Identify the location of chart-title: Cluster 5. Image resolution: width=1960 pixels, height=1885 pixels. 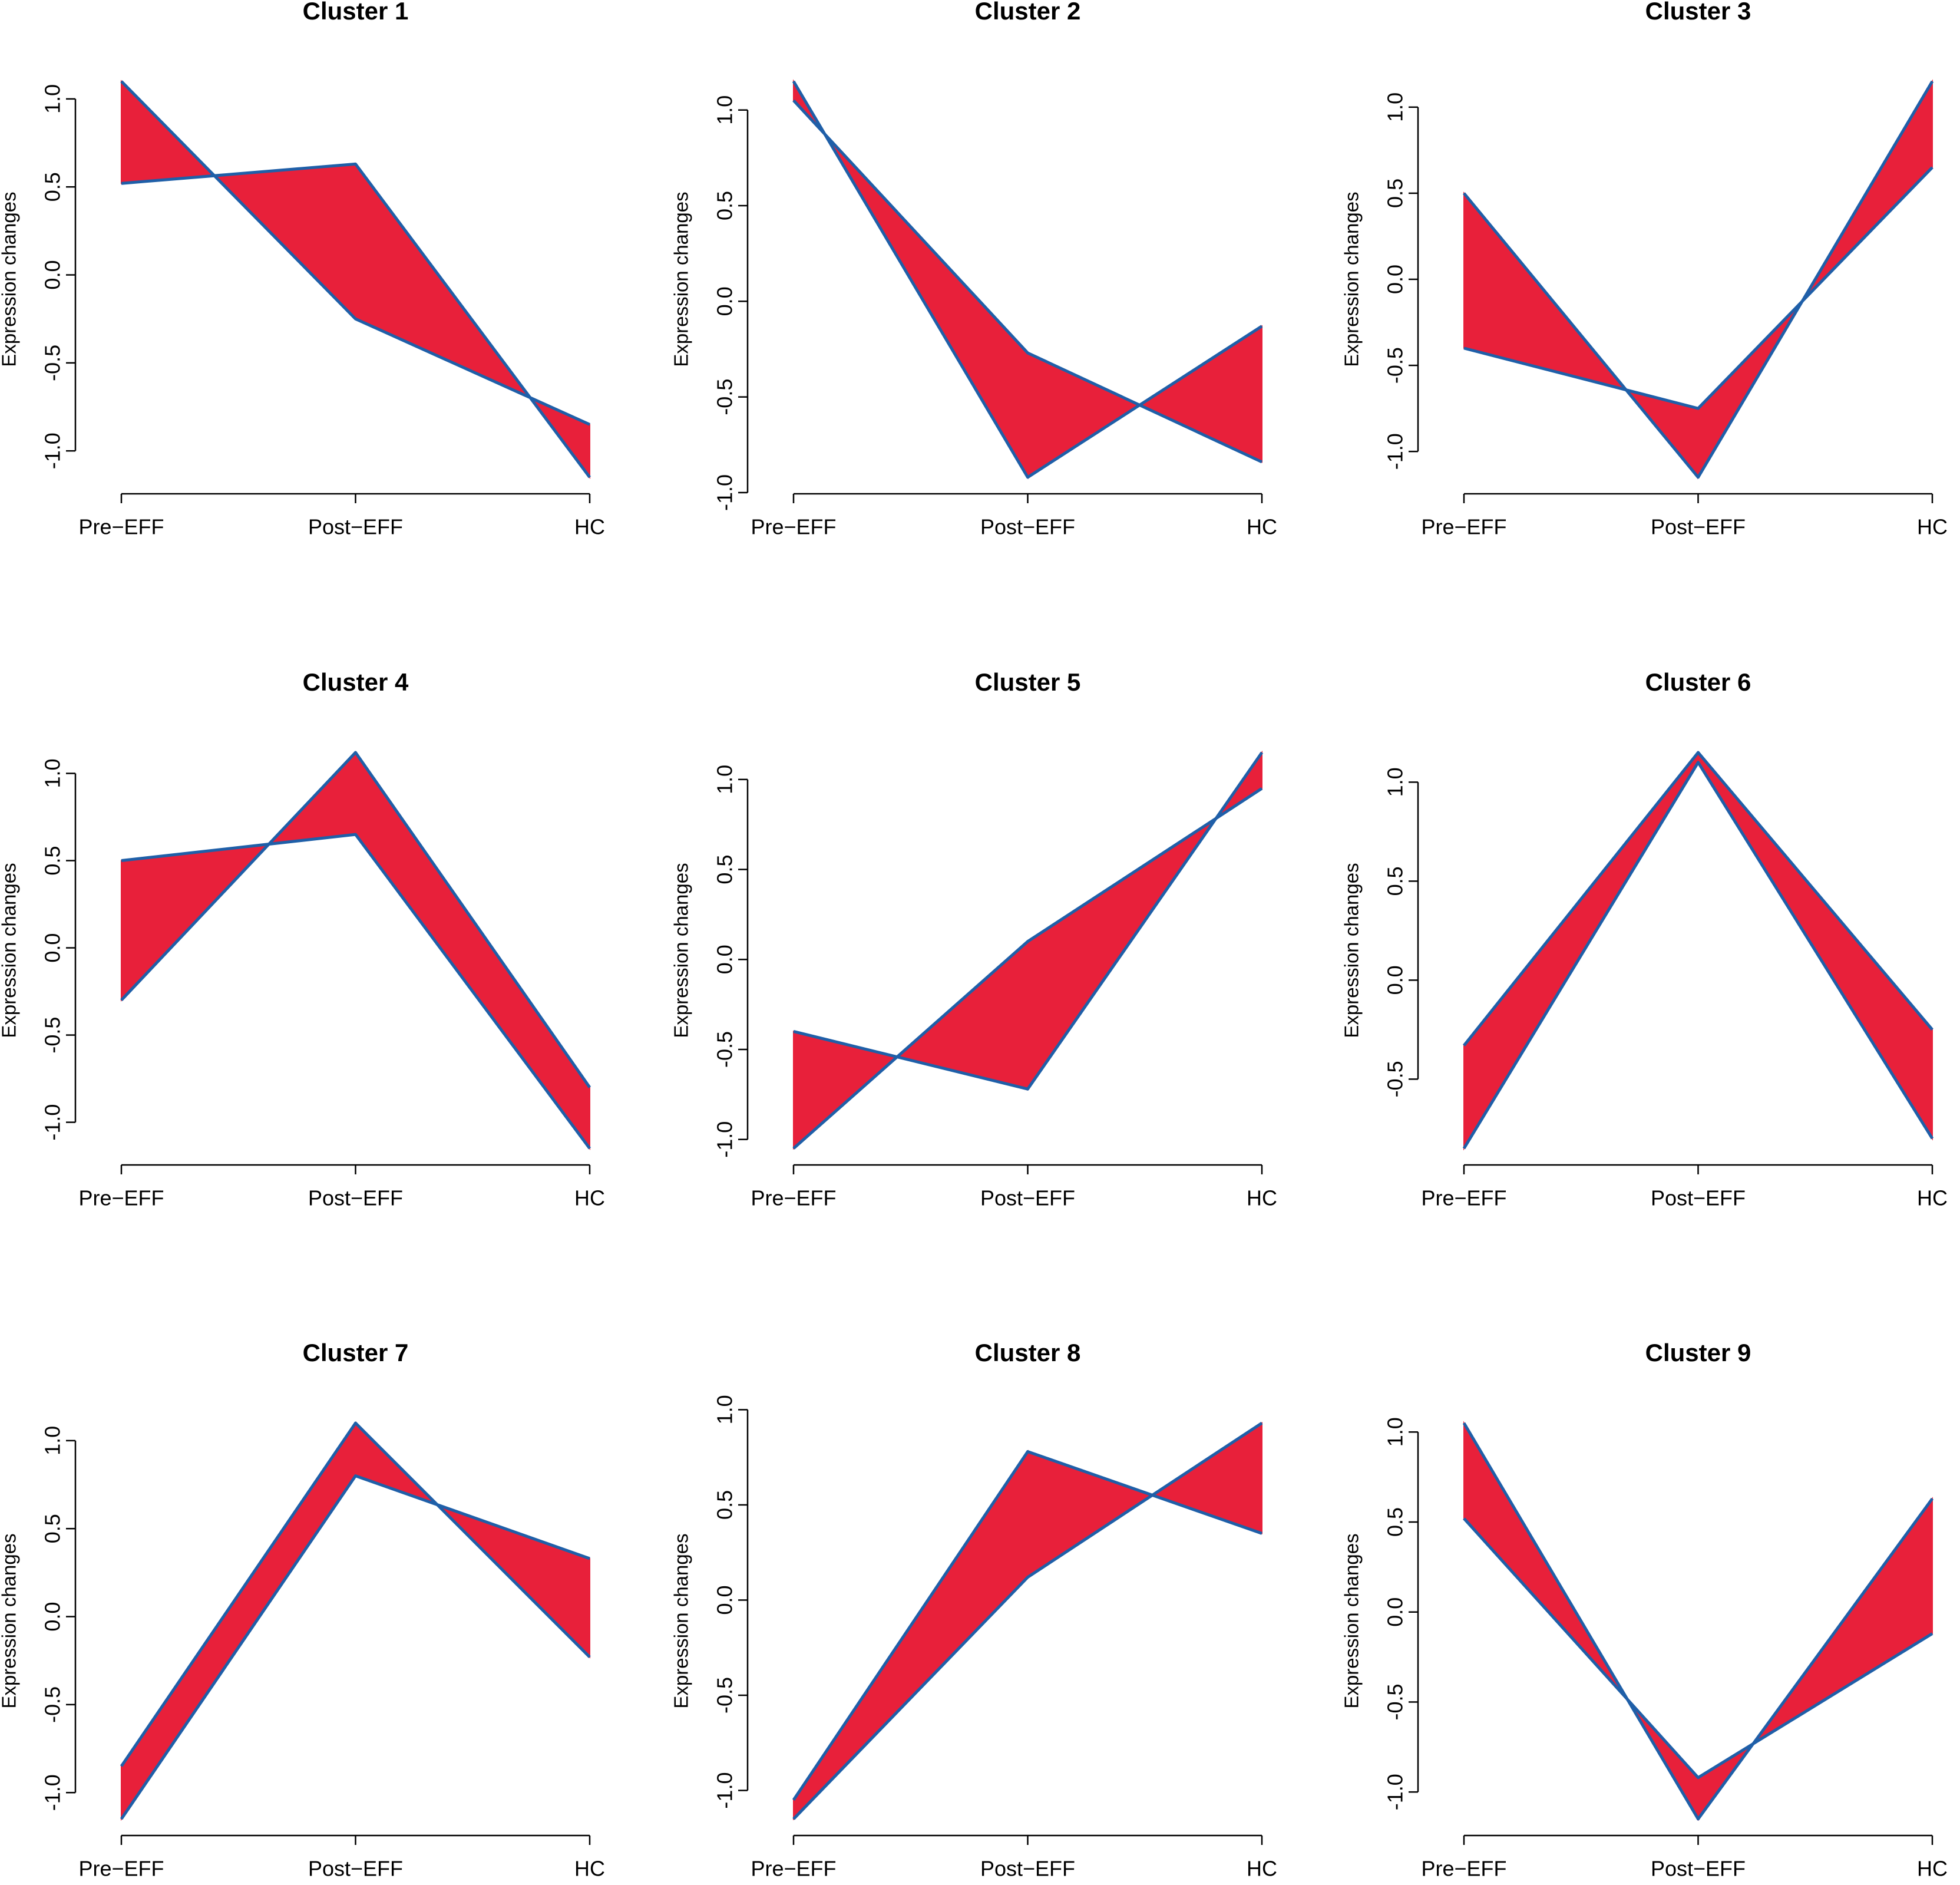
(1028, 682).